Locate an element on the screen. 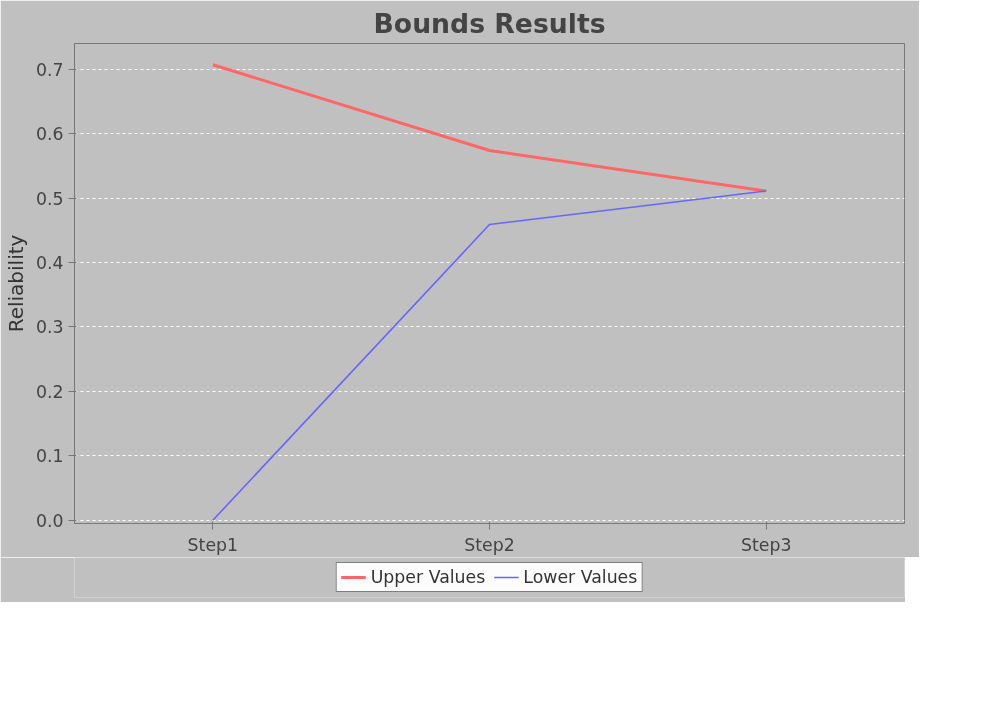 This screenshot has height=706, width=1001. legend-label: Lower Values is located at coordinates (580, 577).